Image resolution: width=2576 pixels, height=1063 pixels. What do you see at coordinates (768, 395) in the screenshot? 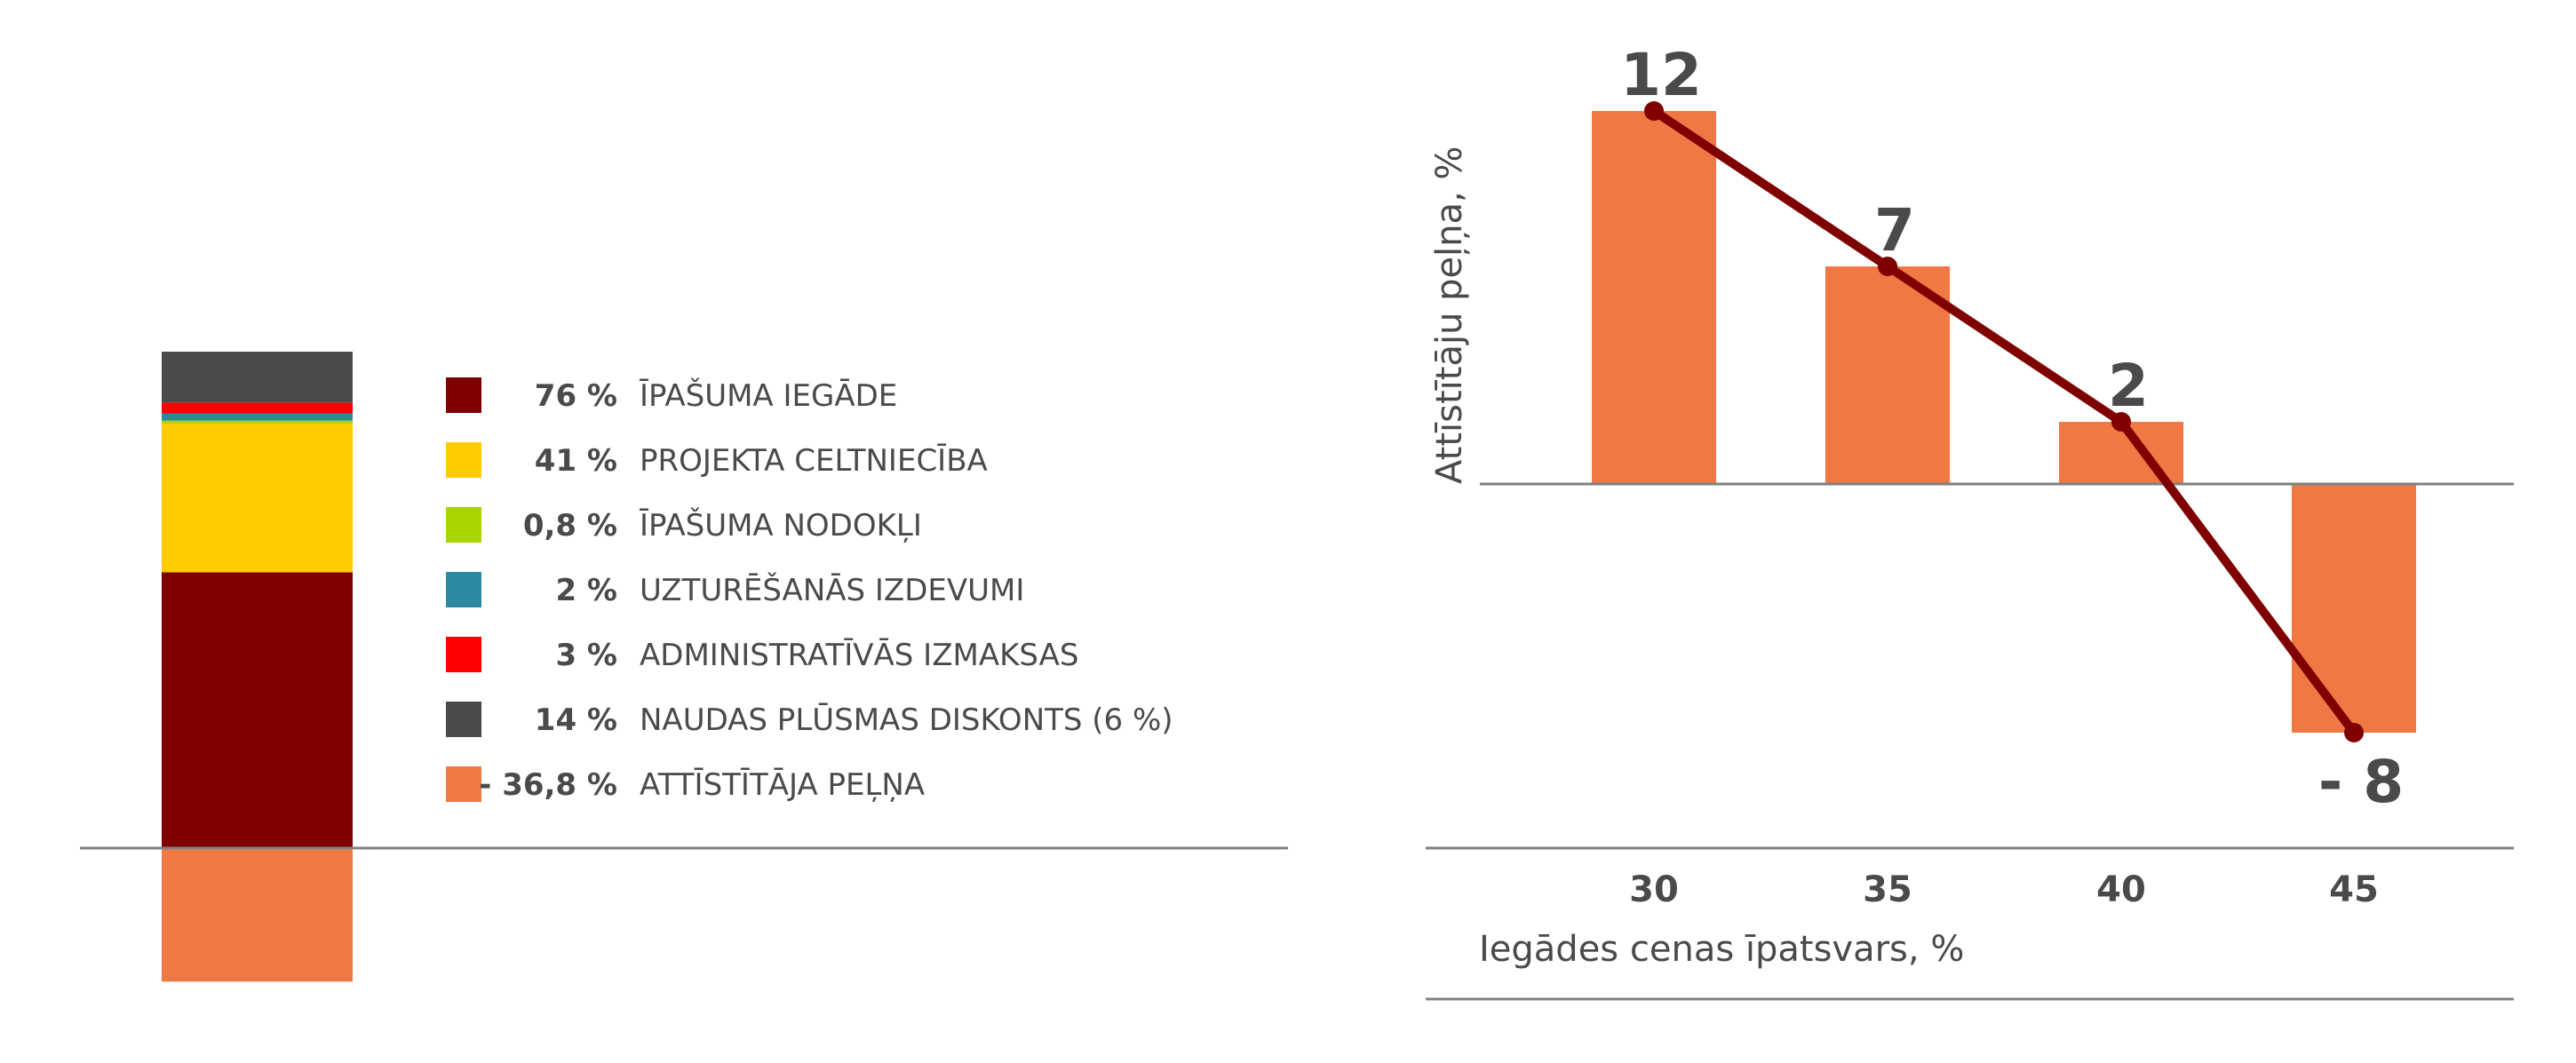
I see `legend-label: ĪPAŠUMA IEGĀDE` at bounding box center [768, 395].